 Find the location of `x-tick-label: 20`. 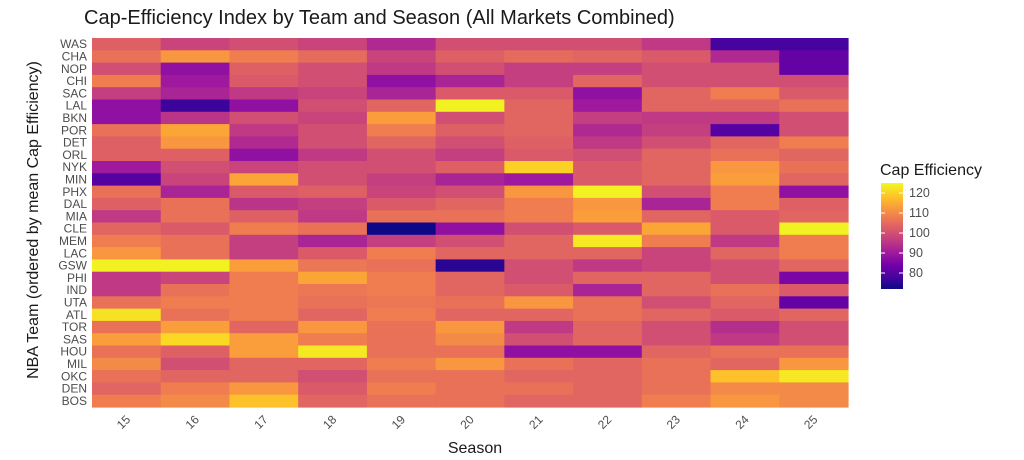

x-tick-label: 20 is located at coordinates (467, 422).